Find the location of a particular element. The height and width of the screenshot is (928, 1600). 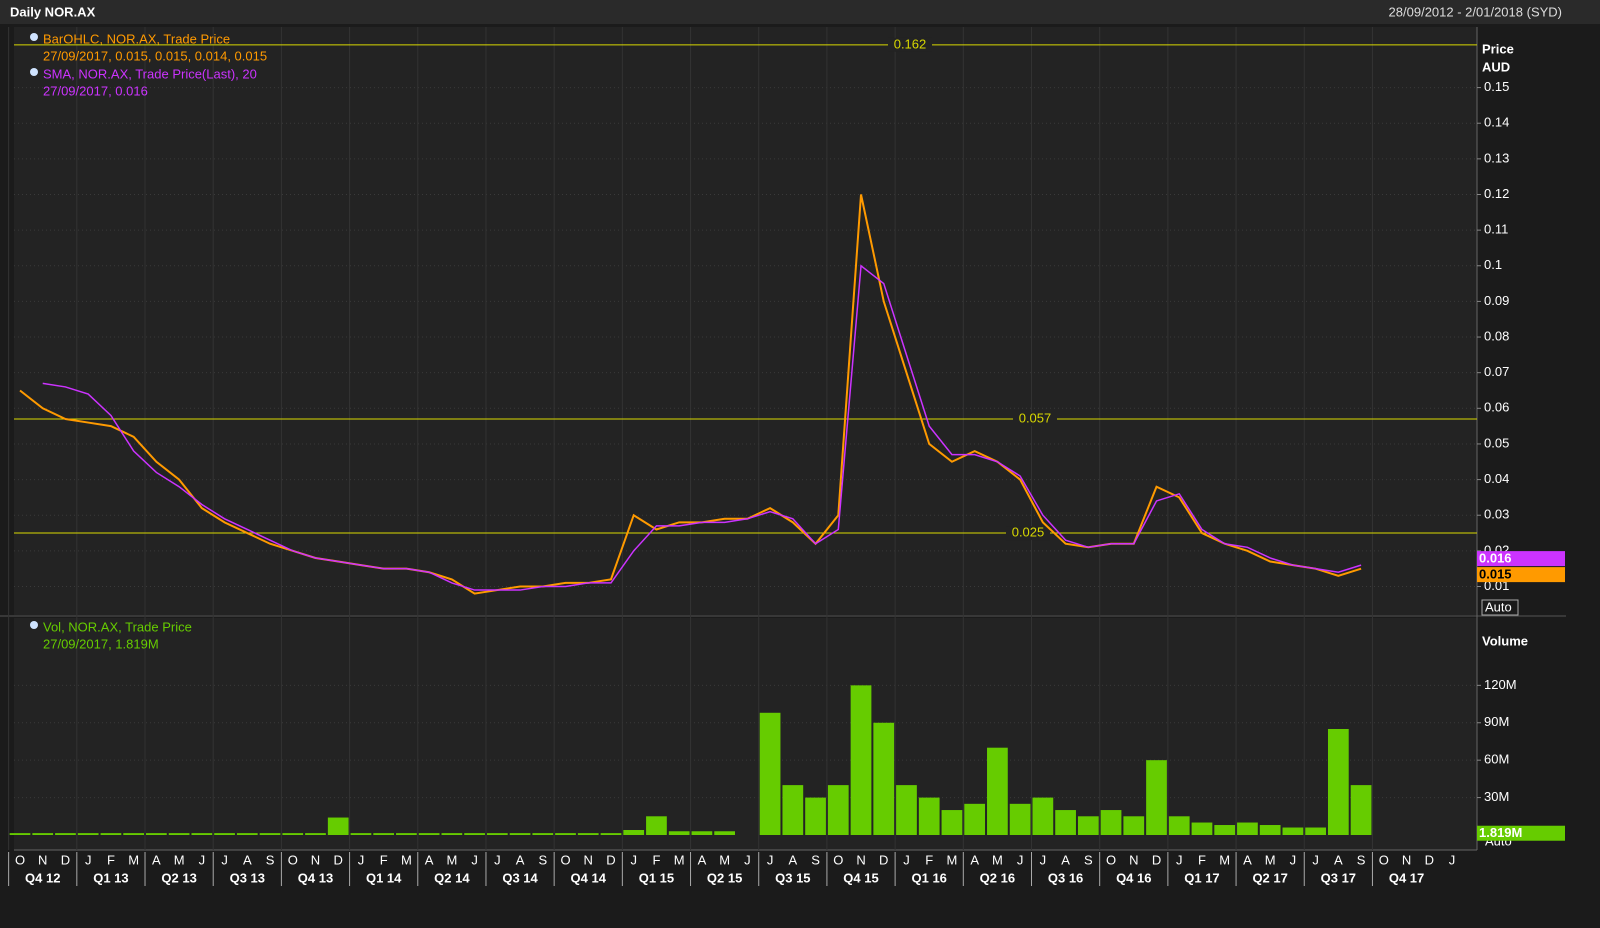

scale-button-label: Auto is located at coordinates (1498, 606).